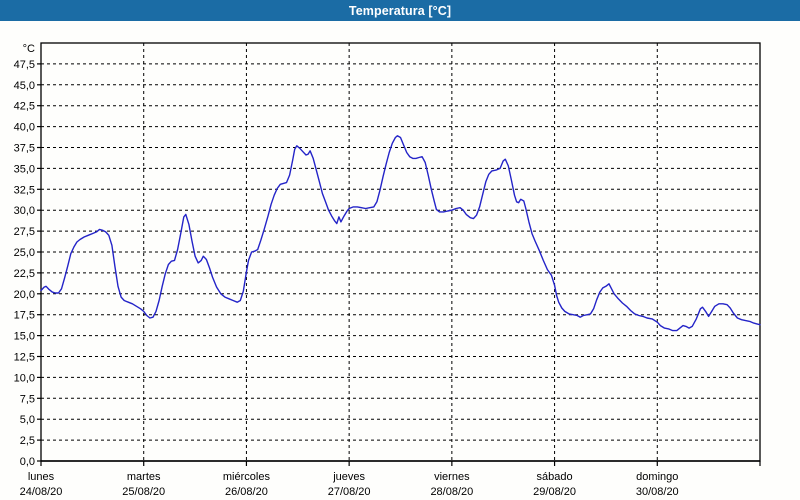  I want to click on y-tick-label: 32,5, so click(24, 190).